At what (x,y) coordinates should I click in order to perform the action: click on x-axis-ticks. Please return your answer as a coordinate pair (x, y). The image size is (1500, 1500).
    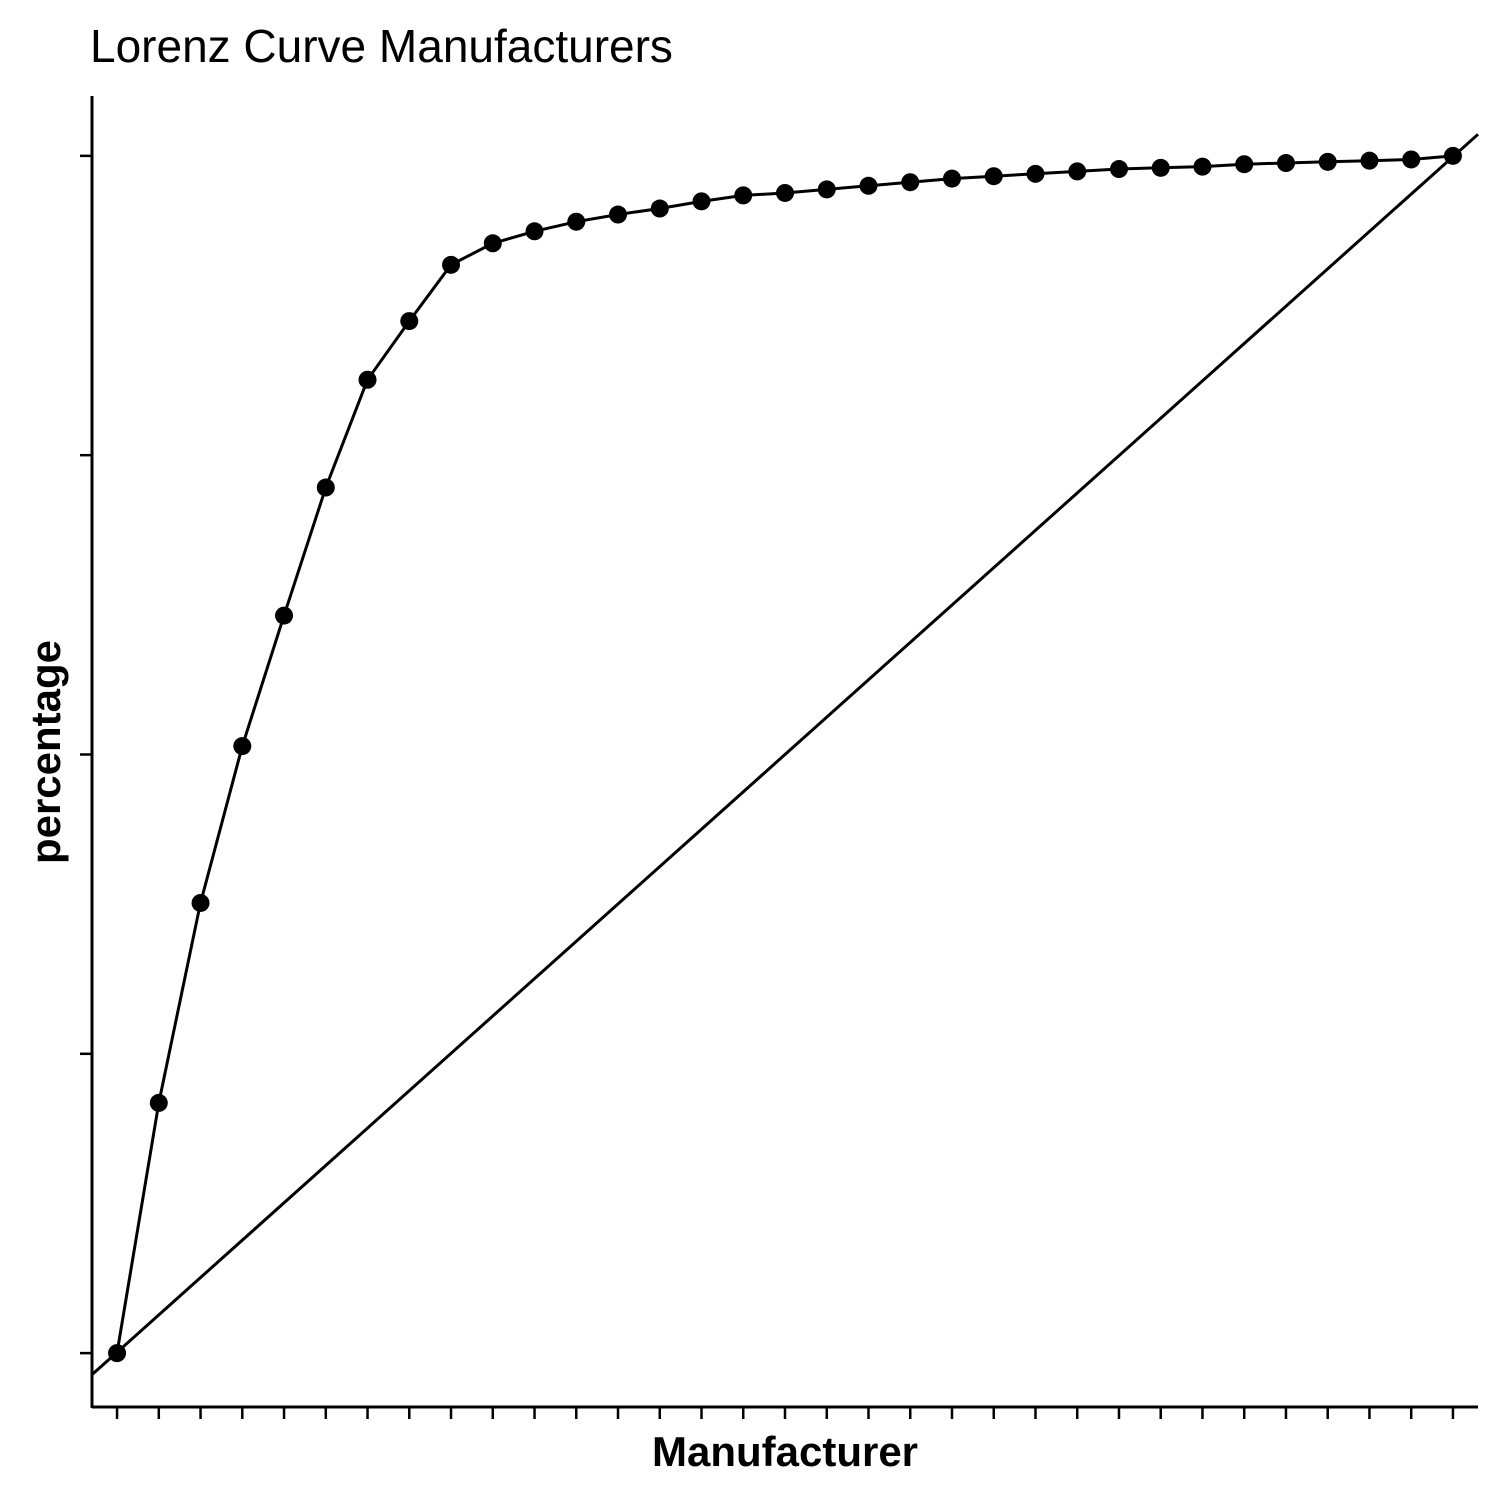
    Looking at the image, I should click on (785, 1413).